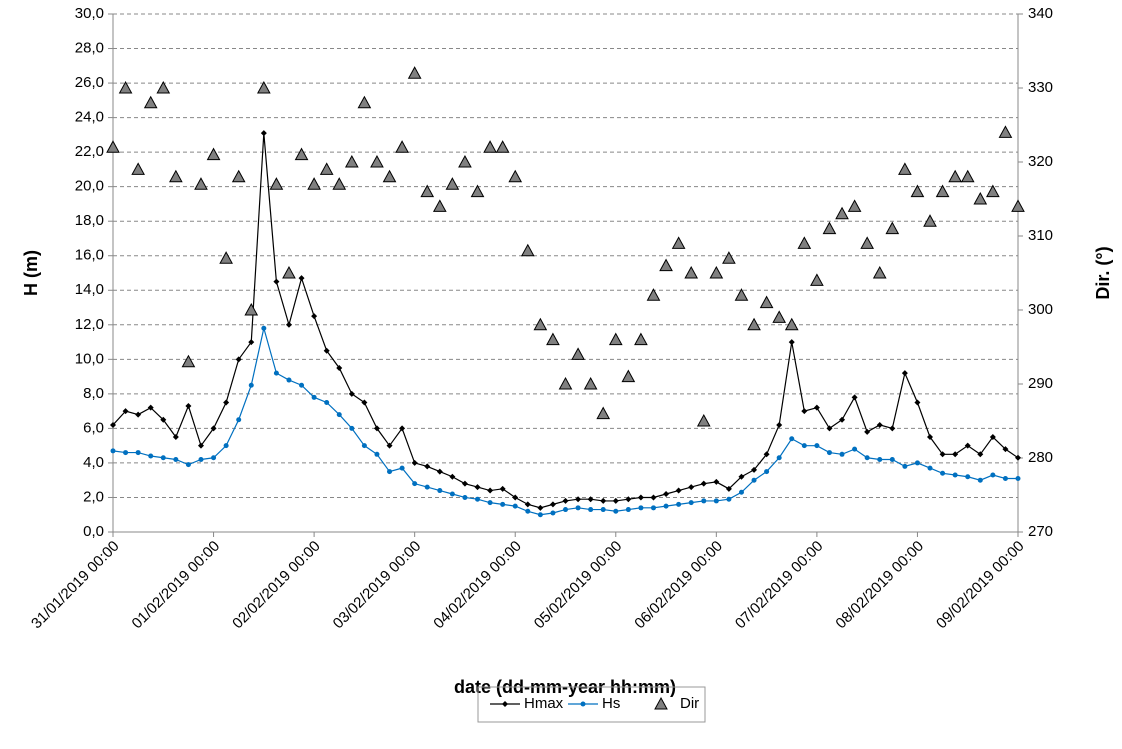  Describe the element at coordinates (89, 255) in the screenshot. I see `y-tick-label: 16,0` at that location.